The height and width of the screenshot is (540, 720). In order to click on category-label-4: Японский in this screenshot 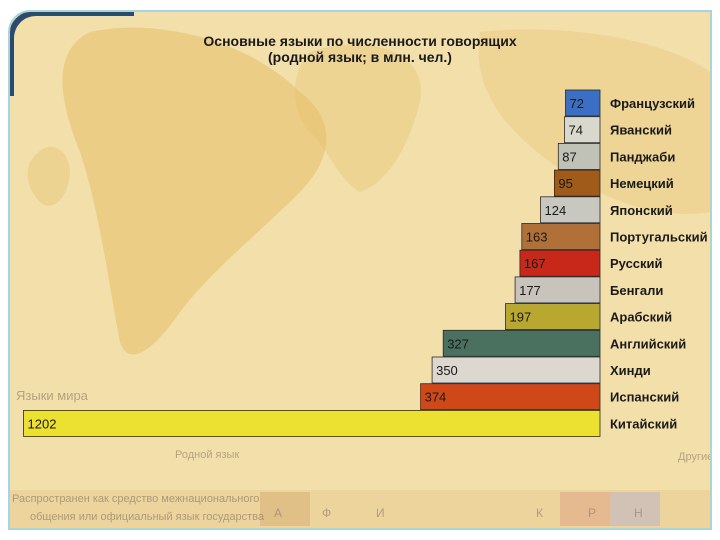, I will do `click(641, 210)`.